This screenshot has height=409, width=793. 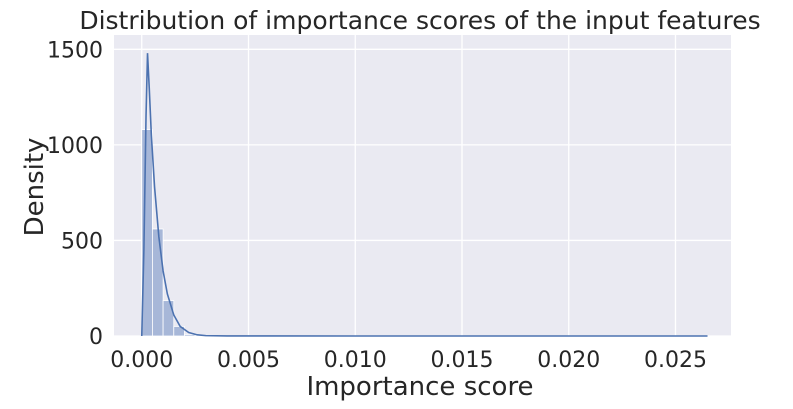 What do you see at coordinates (248, 360) in the screenshot?
I see `x-tick-label: 0.005` at bounding box center [248, 360].